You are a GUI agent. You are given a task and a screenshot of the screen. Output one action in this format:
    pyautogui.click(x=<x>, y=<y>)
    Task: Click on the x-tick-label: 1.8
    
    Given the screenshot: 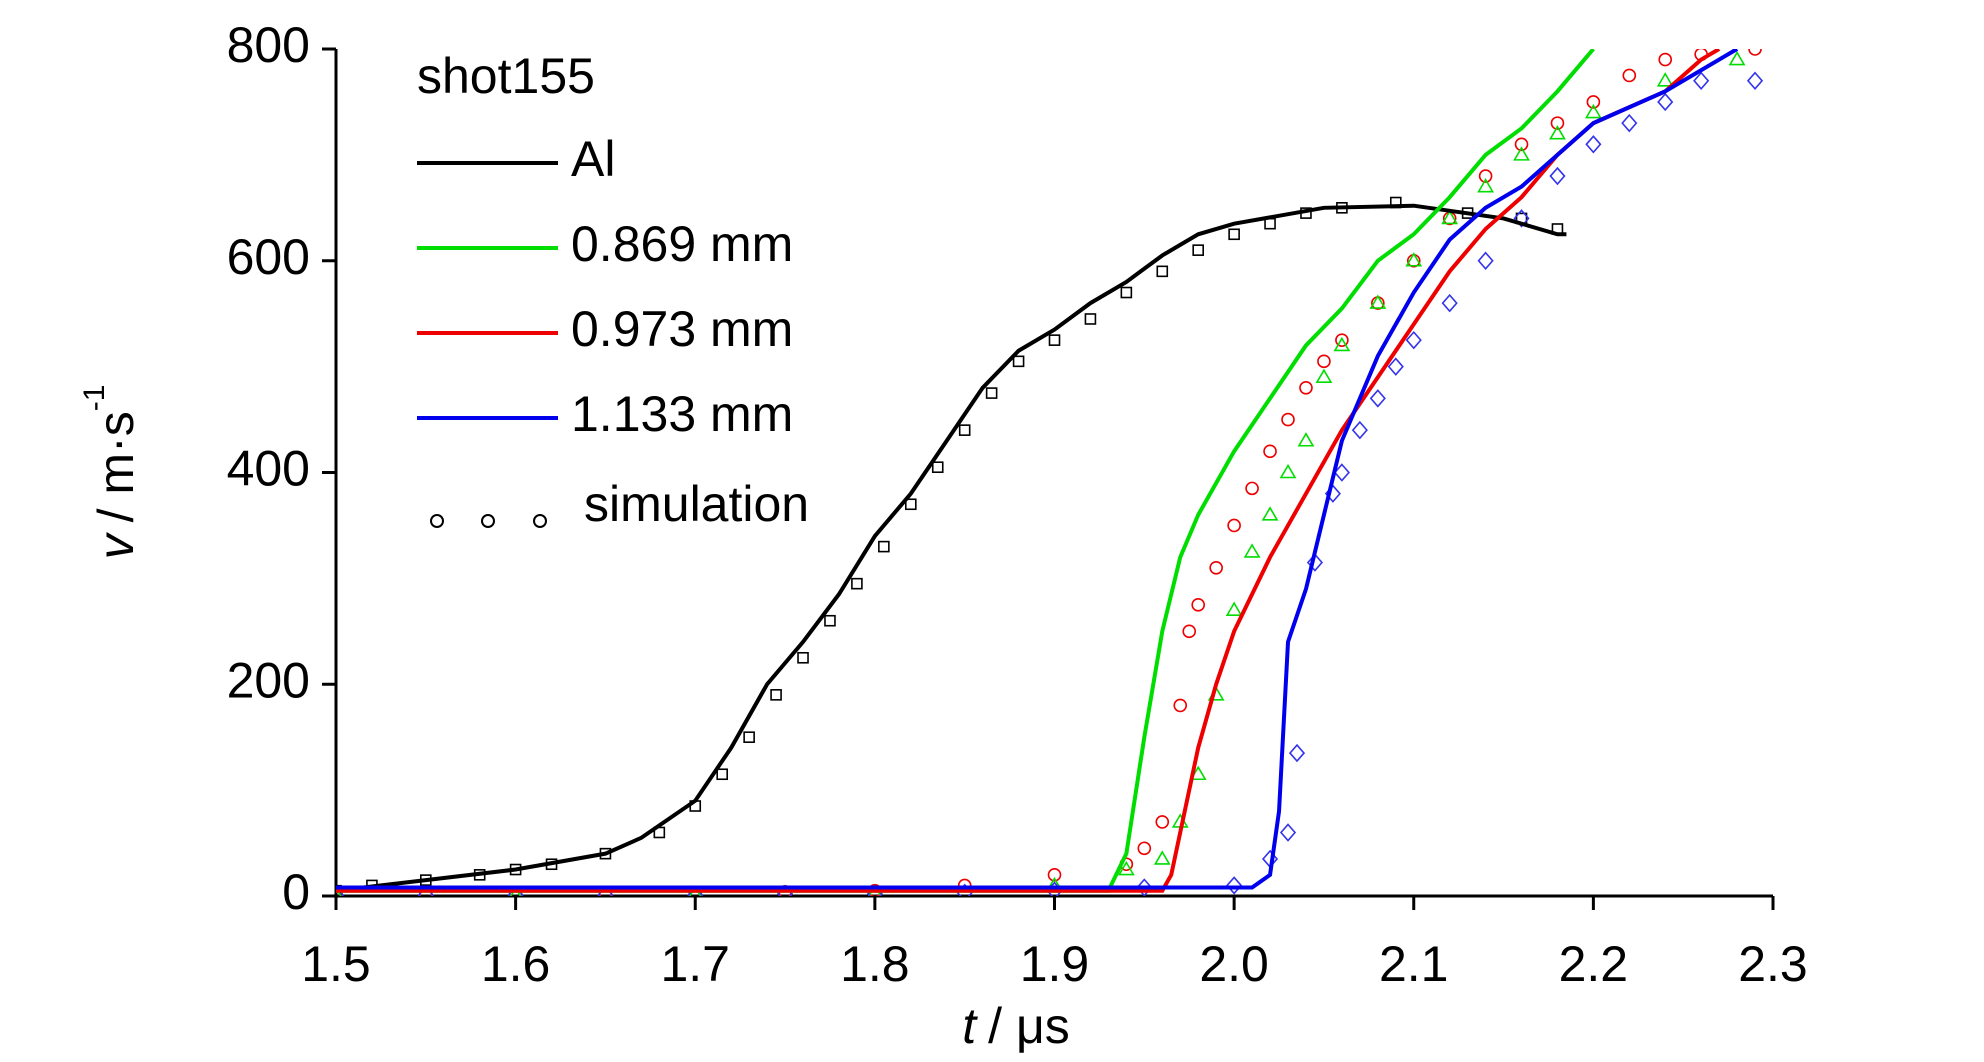 What is the action you would take?
    pyautogui.click(x=875, y=964)
    